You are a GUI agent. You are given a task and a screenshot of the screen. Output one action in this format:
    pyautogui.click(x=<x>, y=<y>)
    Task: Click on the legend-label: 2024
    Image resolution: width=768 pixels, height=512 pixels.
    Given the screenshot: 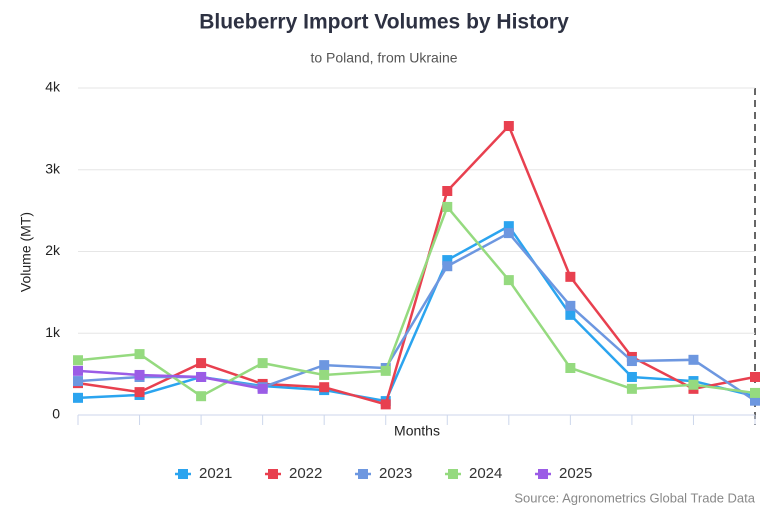 What is the action you would take?
    pyautogui.click(x=485, y=473)
    